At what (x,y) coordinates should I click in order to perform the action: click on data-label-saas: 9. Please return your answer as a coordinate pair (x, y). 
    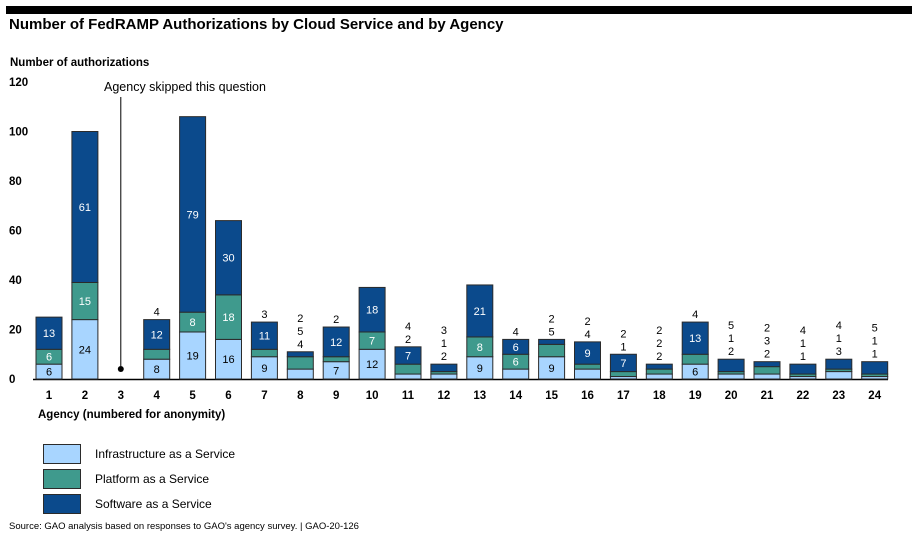
    Looking at the image, I should click on (587, 354).